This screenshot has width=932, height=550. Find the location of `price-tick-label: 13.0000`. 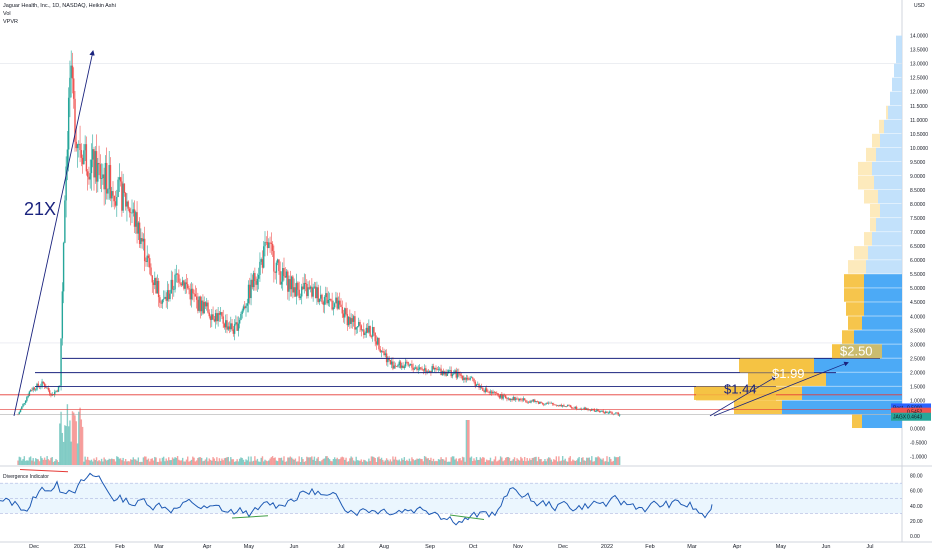

price-tick-label: 13.0000 is located at coordinates (919, 65).